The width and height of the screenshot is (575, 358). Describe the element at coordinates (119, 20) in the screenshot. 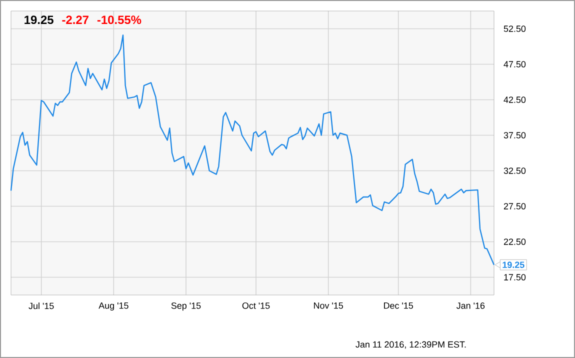

I see `annotation: -10.55%` at that location.